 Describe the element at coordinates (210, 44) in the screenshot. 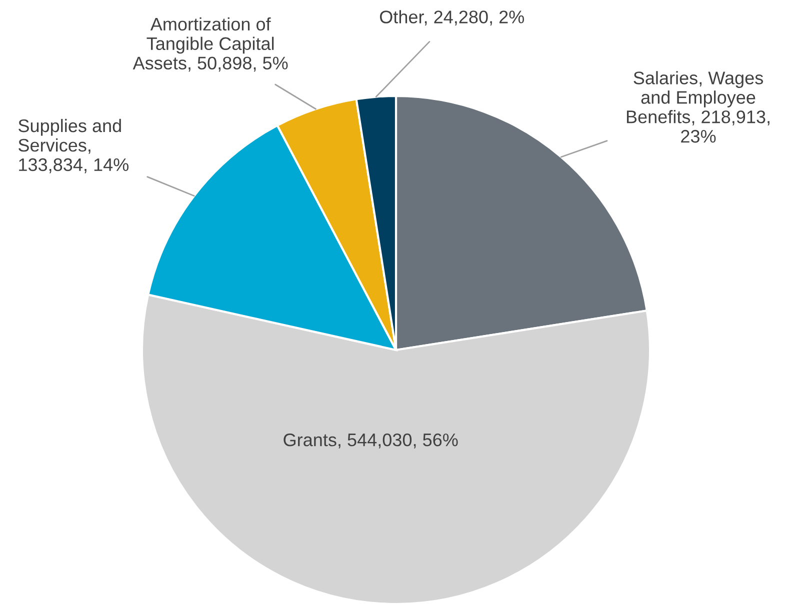

I see `slice-label: Amortization of Tangible Capital Assets, 50,898, 5%` at that location.